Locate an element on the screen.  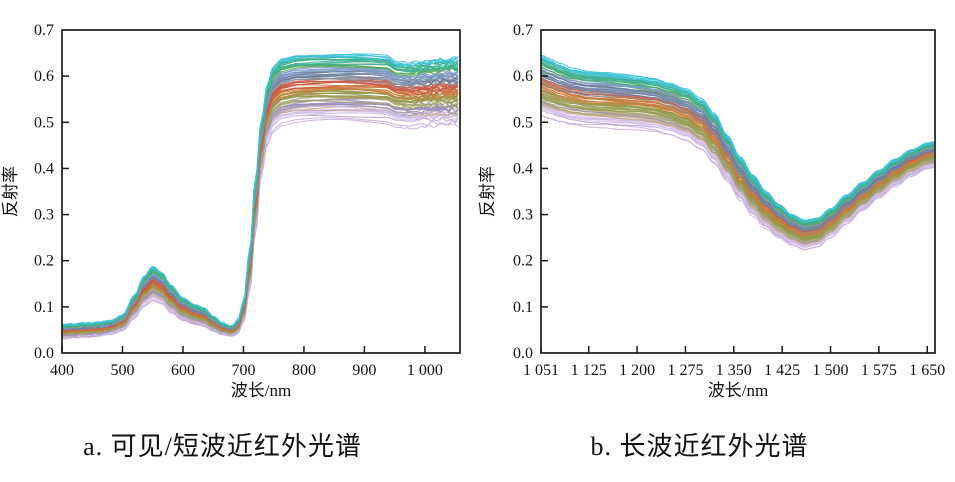
x-tick-label: 1 051 is located at coordinates (541, 370).